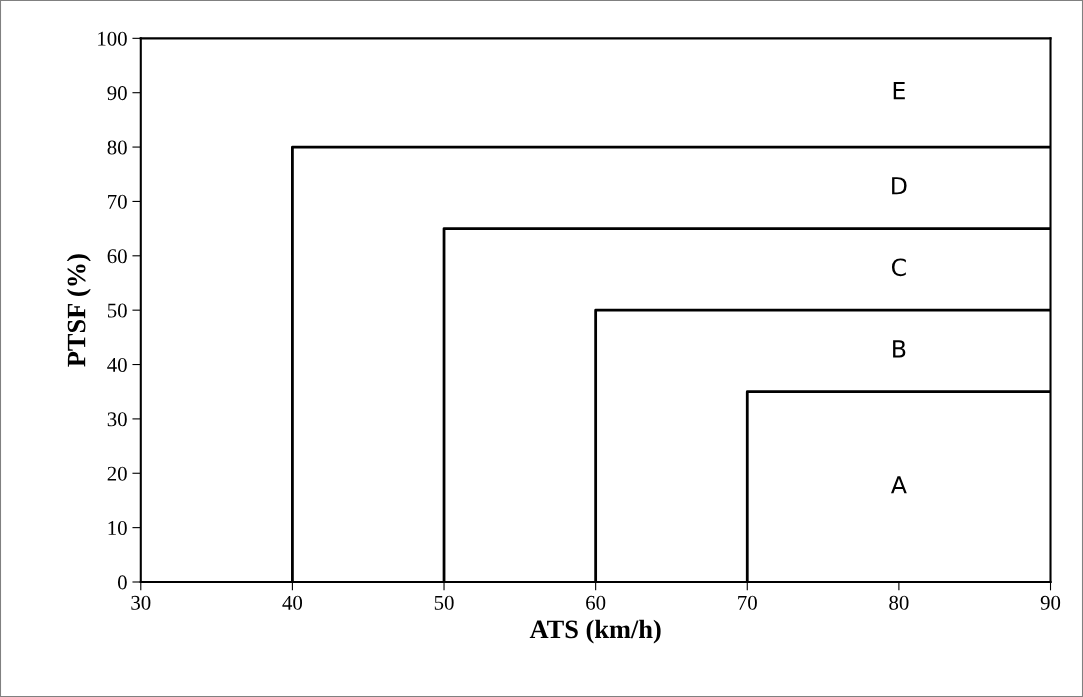 This screenshot has height=697, width=1083. I want to click on x-axis-title: ATS (km/h), so click(595, 631).